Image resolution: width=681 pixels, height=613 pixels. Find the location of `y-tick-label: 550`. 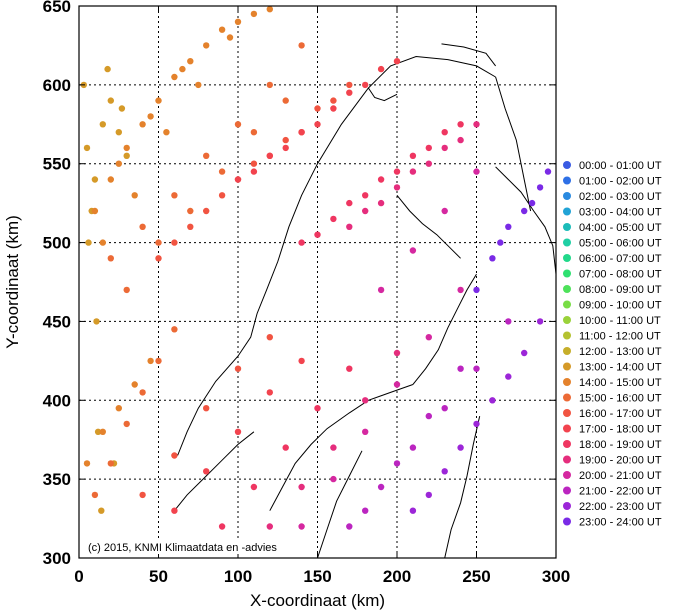

y-tick-label: 550 is located at coordinates (57, 164).